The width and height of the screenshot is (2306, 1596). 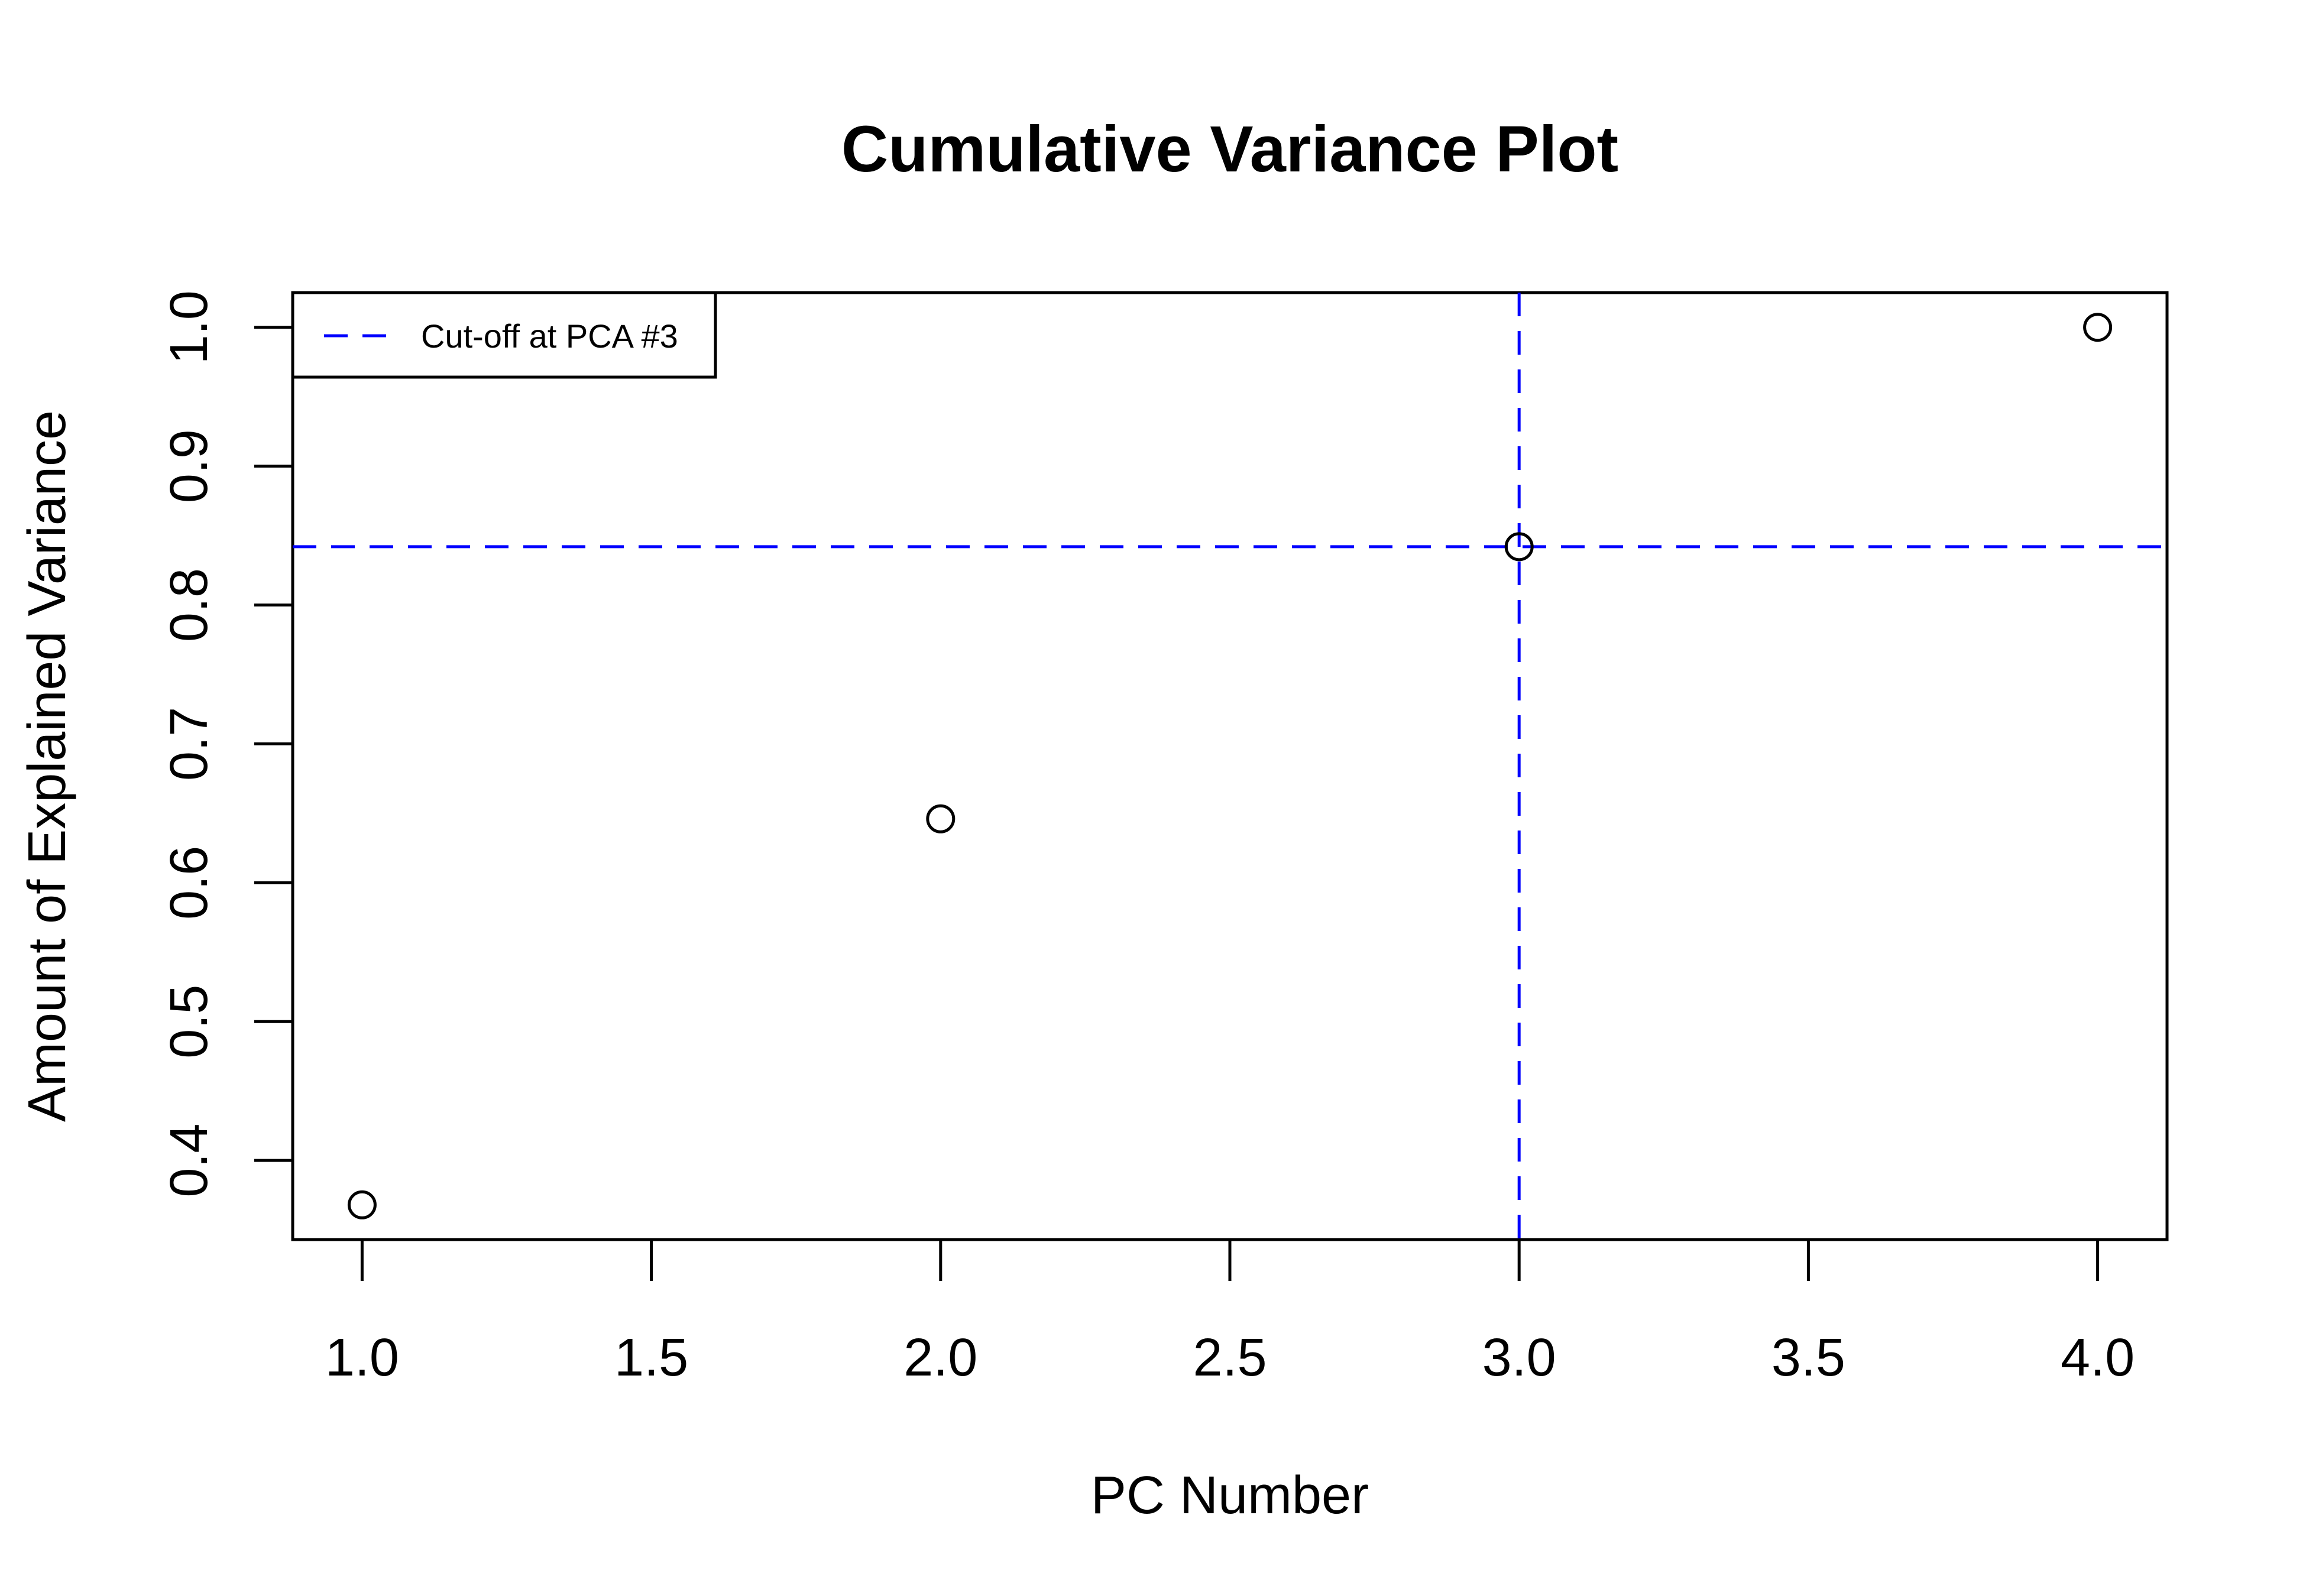 What do you see at coordinates (549, 336) in the screenshot?
I see `legend-label: Cut-off at PCA #3` at bounding box center [549, 336].